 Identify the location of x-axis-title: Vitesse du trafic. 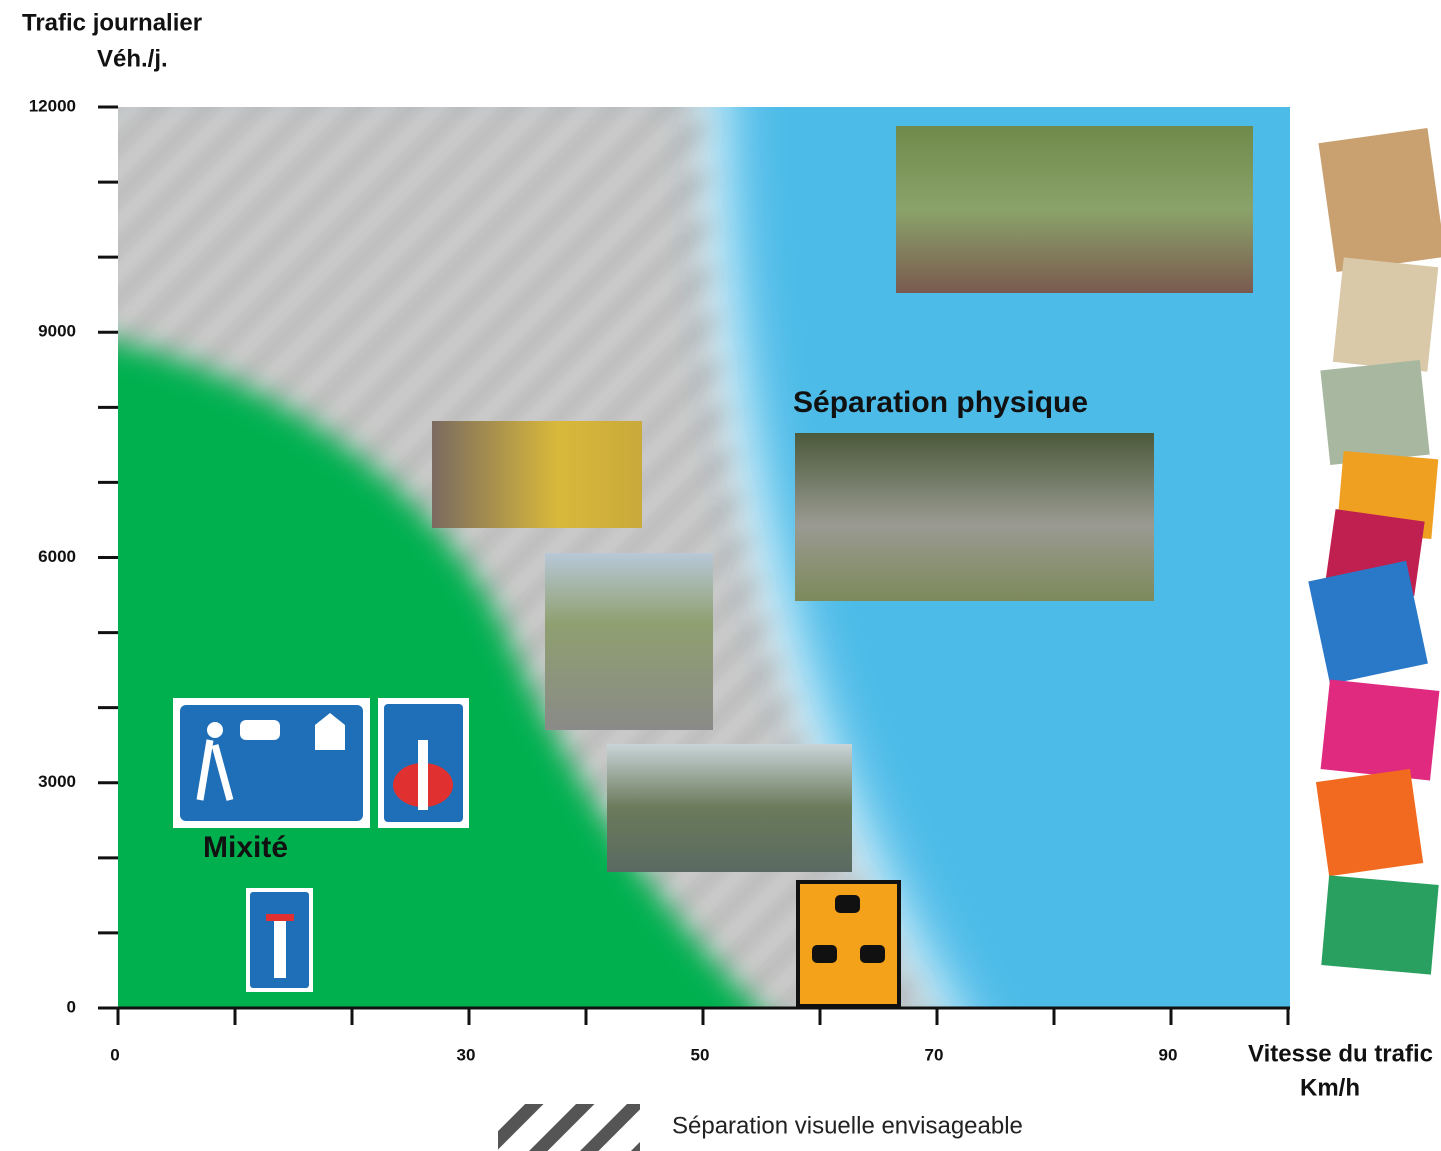
(1340, 1053).